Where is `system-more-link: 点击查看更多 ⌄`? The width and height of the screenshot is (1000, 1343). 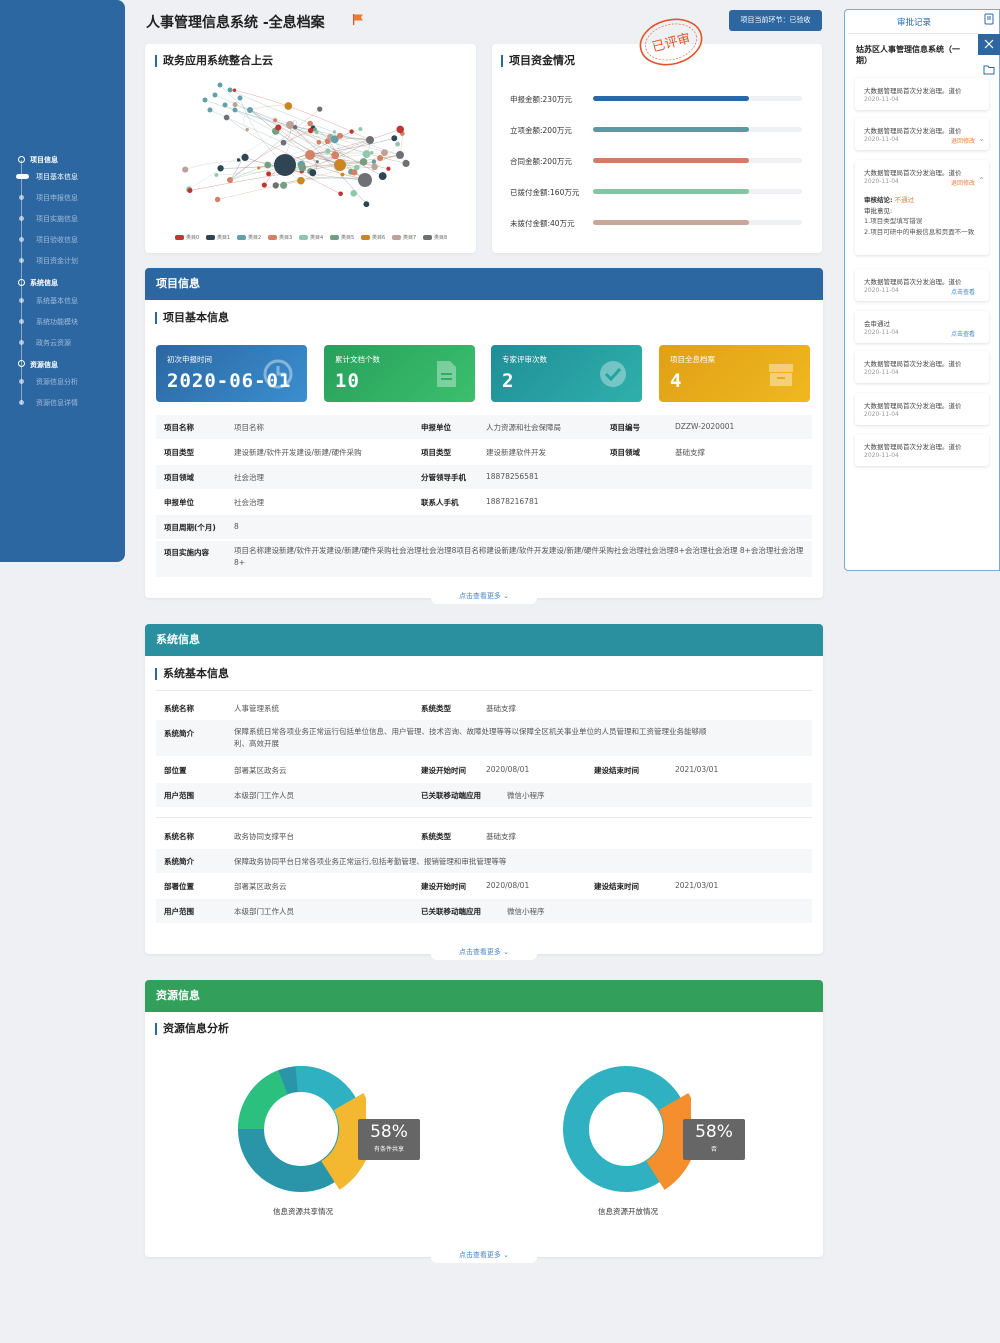
system-more-link: 点击查看更多 ⌄ is located at coordinates (484, 952).